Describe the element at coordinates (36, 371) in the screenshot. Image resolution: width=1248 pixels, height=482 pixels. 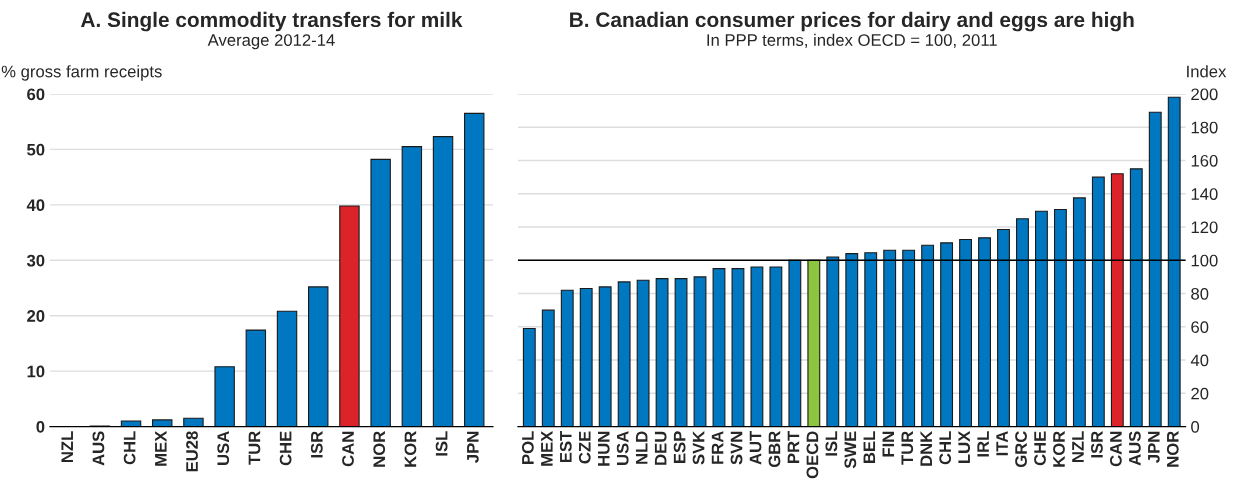
I see `y-tick-label: 10` at that location.